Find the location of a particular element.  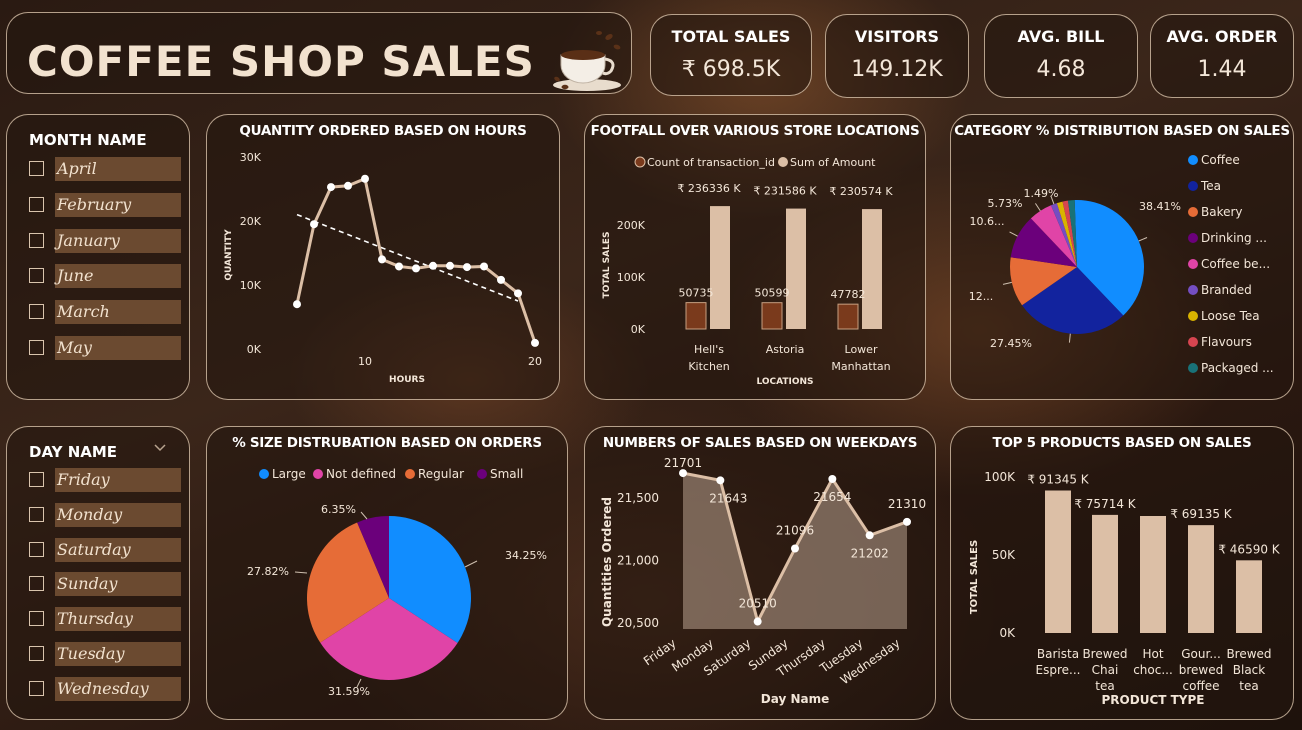

day-option-thursday: Thursday is located at coordinates (105, 619).